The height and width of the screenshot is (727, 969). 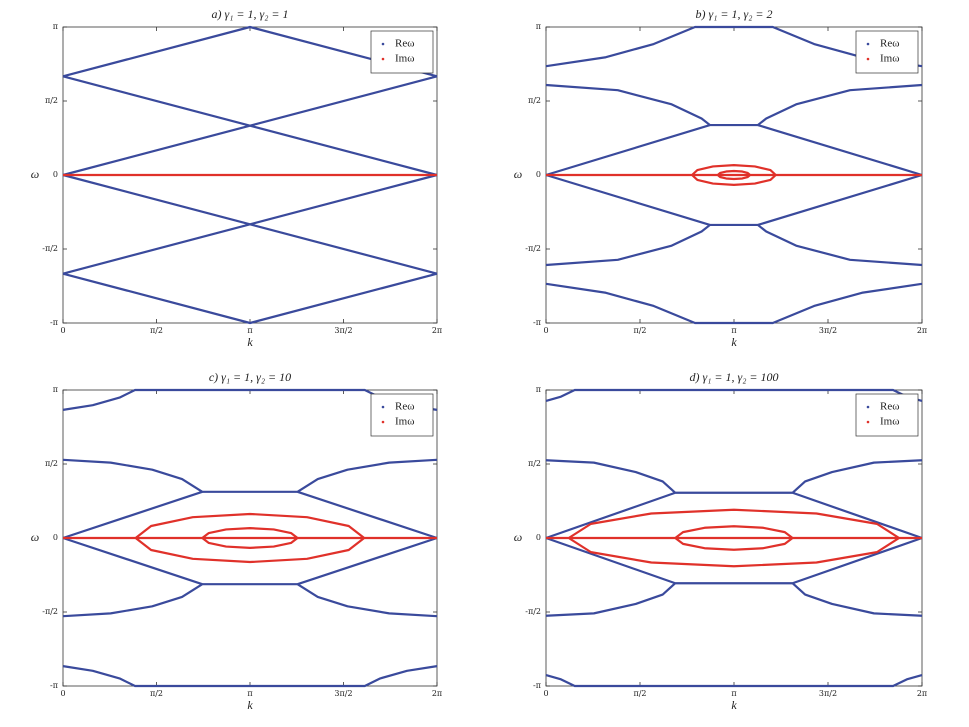 I want to click on subplot-title: d) γ₁ = 1, γ₂ = 100, so click(x=734, y=377).